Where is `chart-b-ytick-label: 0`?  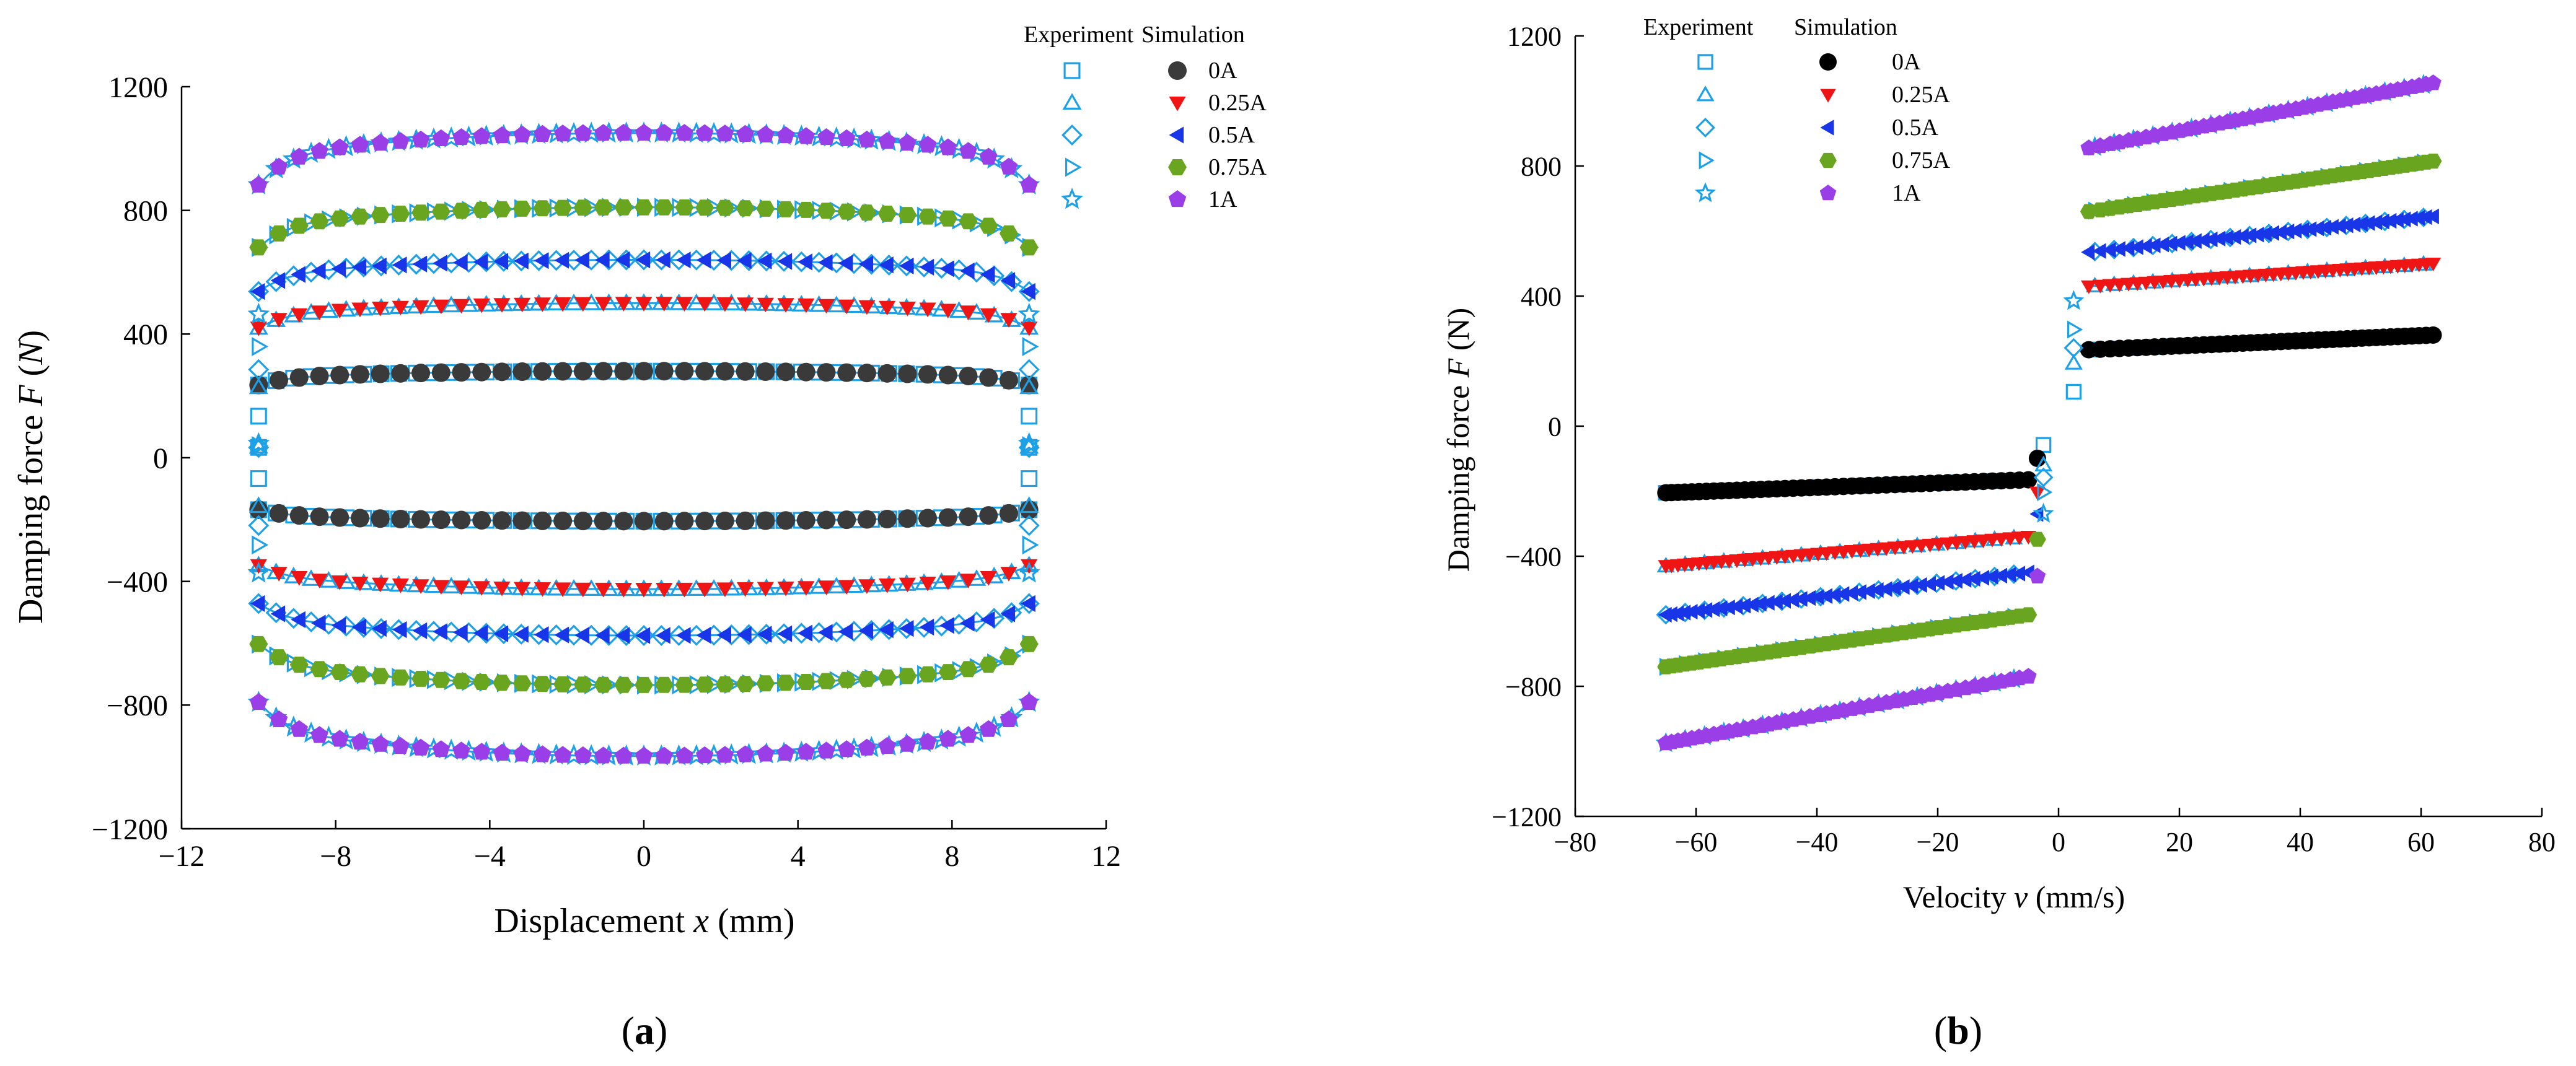 chart-b-ytick-label: 0 is located at coordinates (1555, 426).